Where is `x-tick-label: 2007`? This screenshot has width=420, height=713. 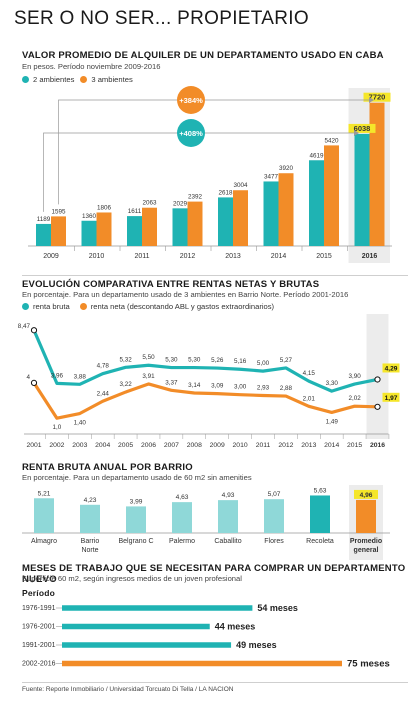 x-tick-label: 2007 is located at coordinates (171, 445).